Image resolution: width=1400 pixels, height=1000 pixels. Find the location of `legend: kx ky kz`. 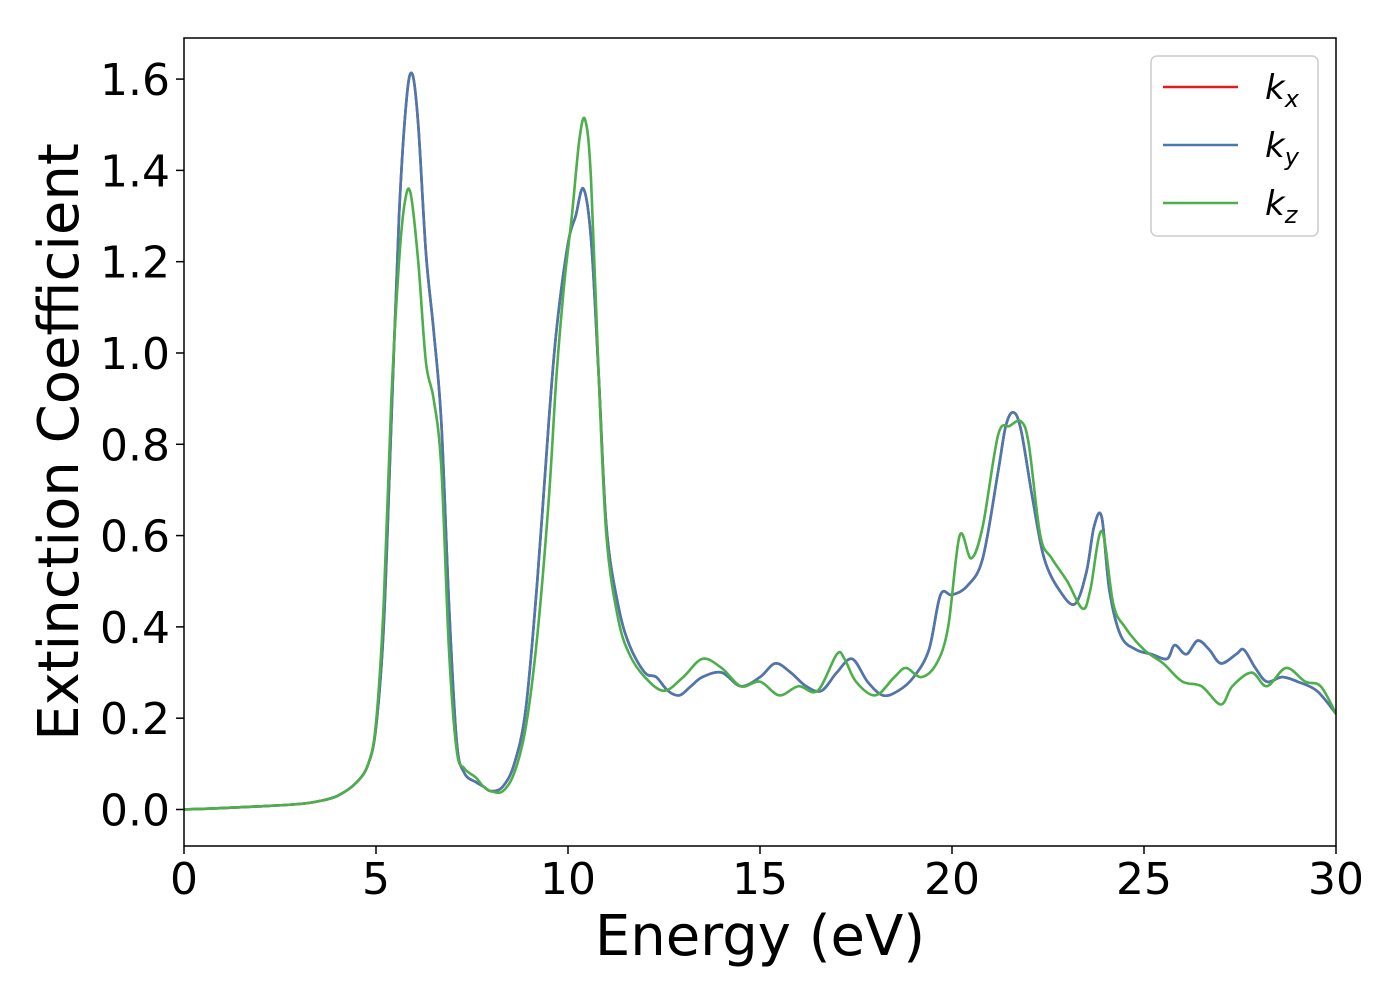

legend: kx ky kz is located at coordinates (1234, 146).